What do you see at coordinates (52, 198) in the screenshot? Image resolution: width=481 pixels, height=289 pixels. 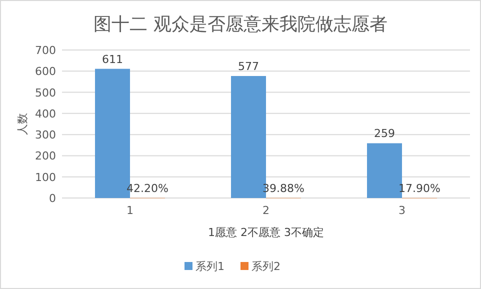 I see `y-tick-label: 0` at bounding box center [52, 198].